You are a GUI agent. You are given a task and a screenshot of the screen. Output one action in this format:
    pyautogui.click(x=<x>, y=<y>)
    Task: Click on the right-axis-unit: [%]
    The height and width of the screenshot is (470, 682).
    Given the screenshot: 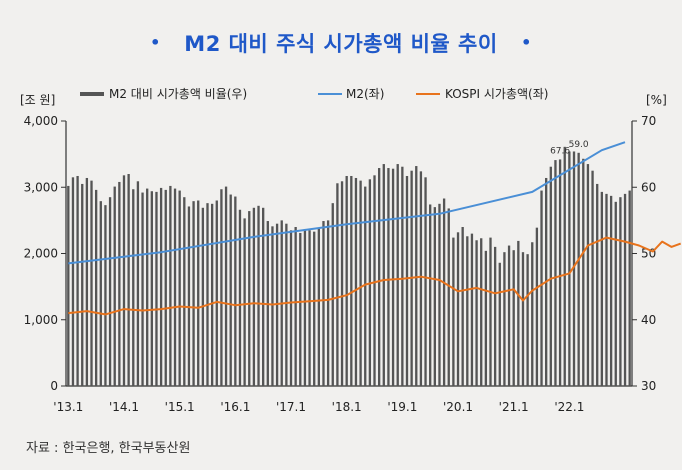 What is the action you would take?
    pyautogui.click(x=656, y=100)
    